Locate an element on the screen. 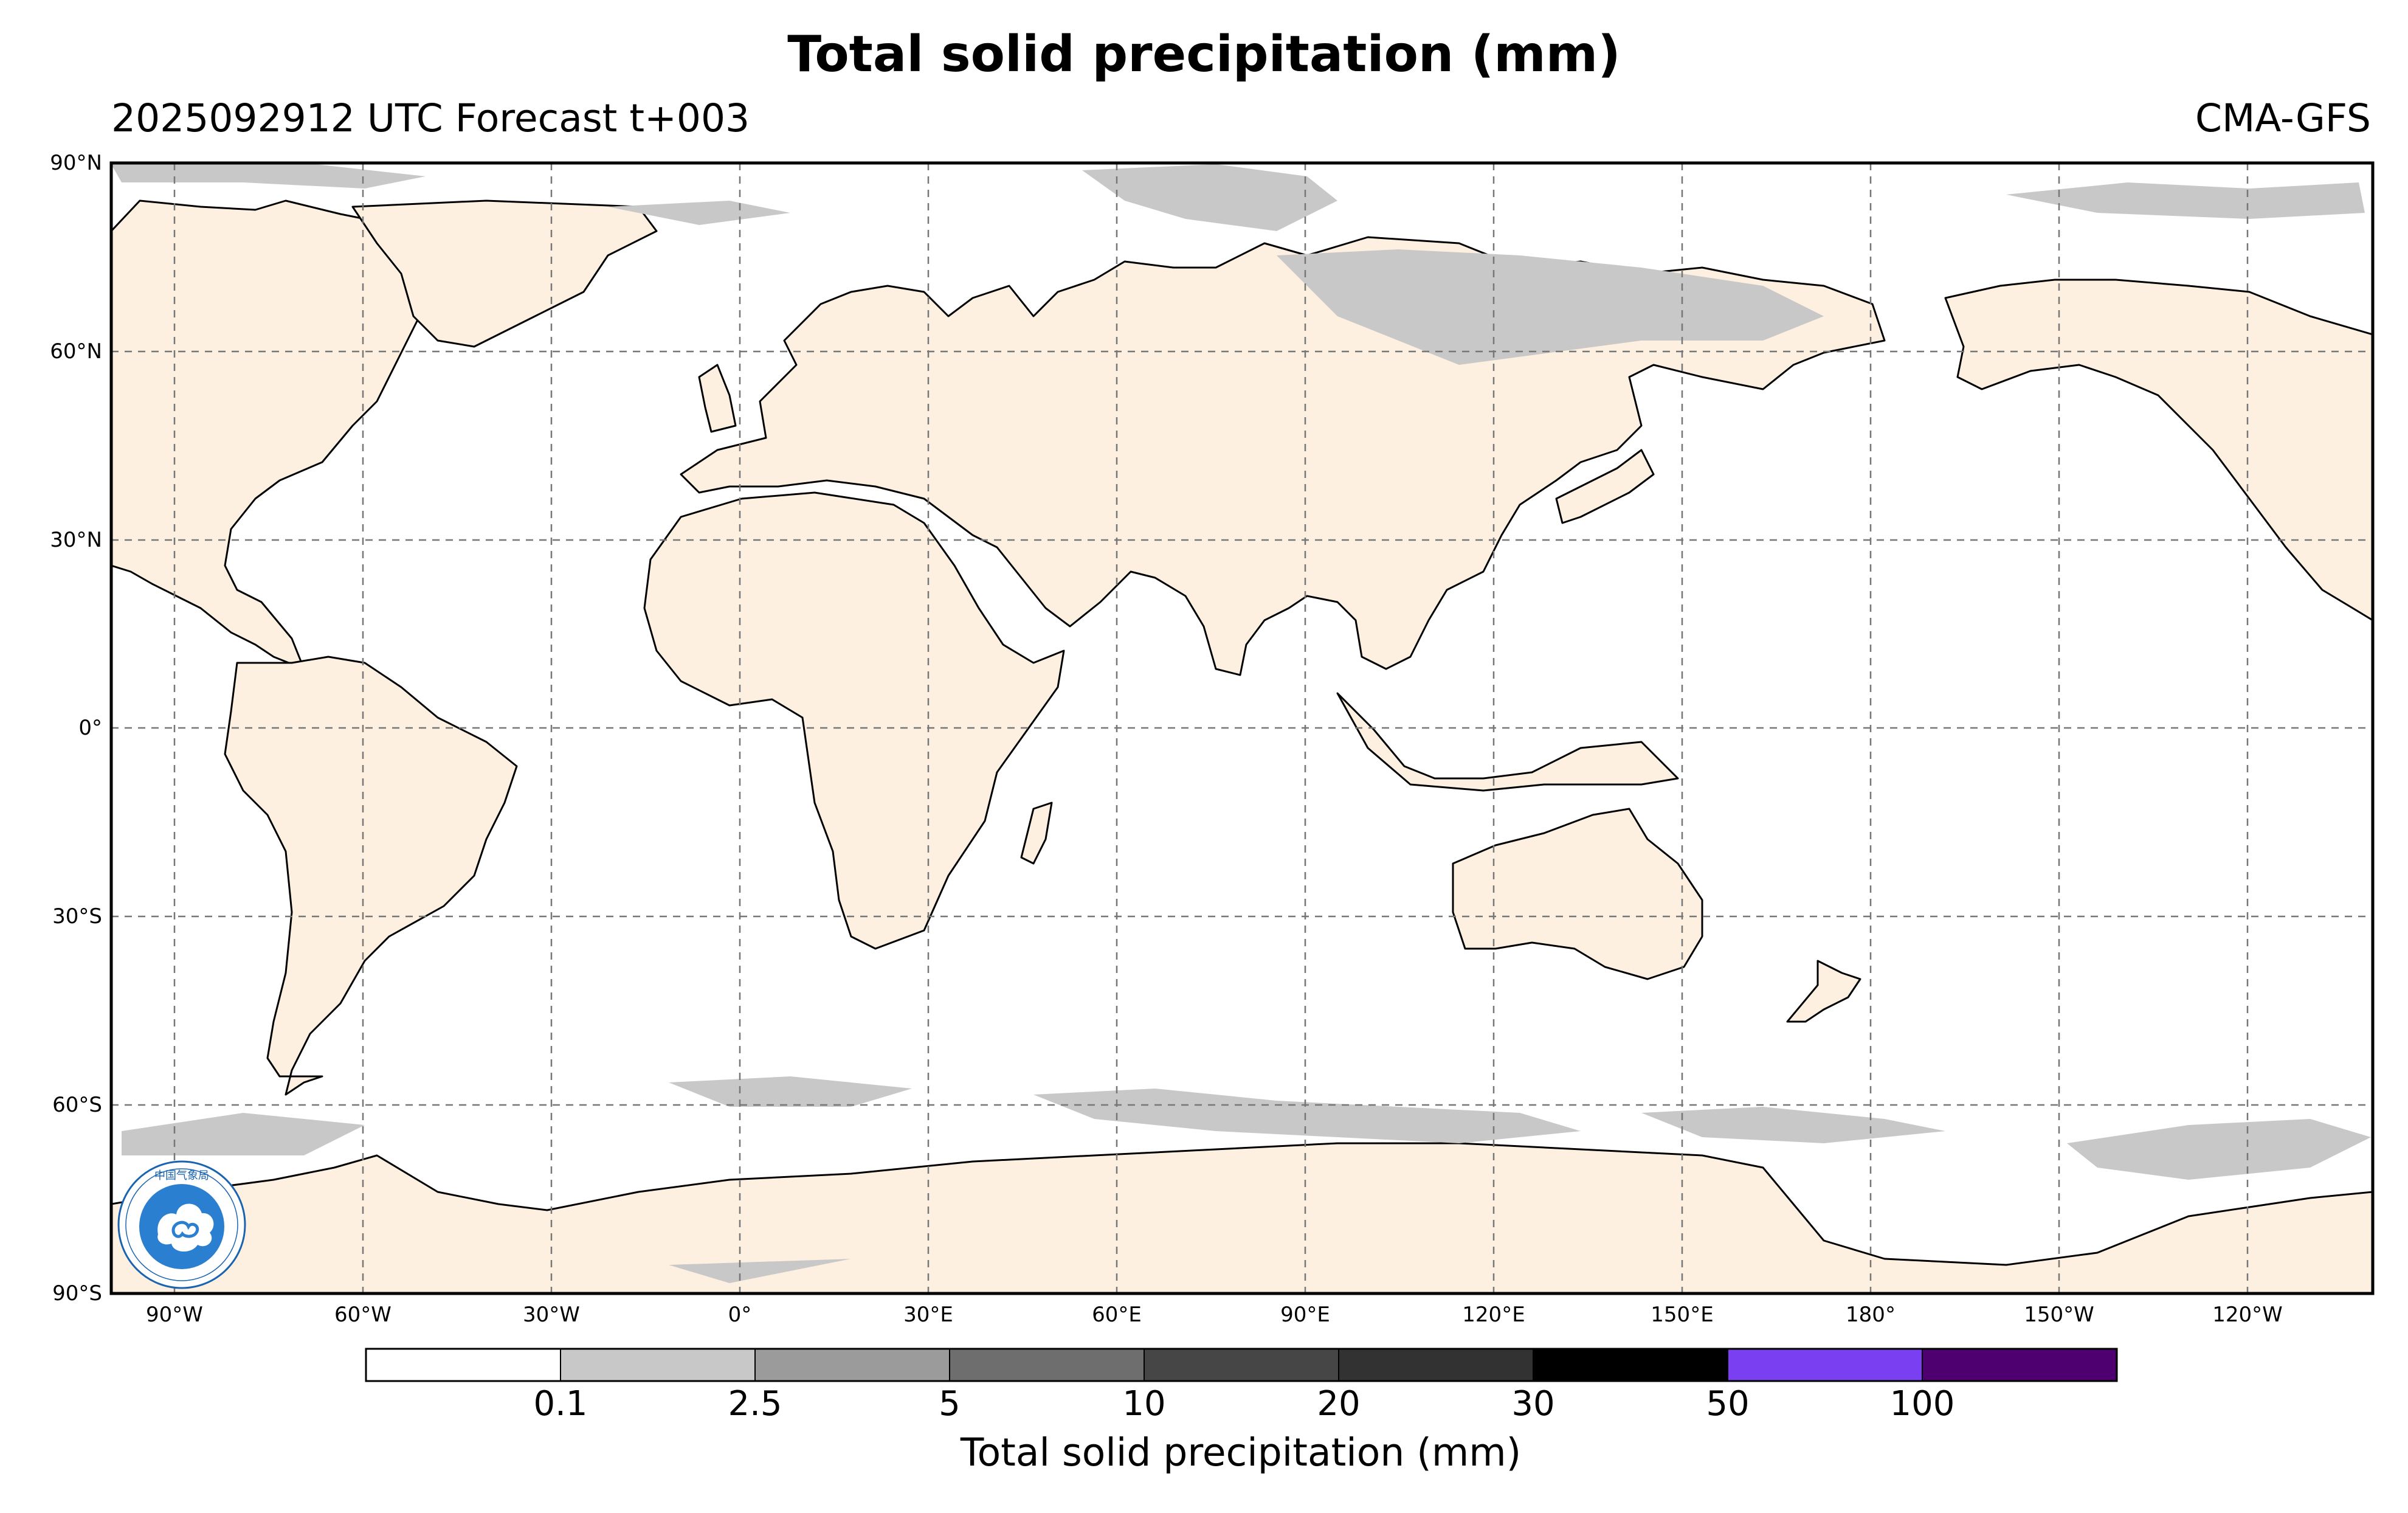 Image resolution: width=2408 pixels, height=1513 pixels. lat-tick-90n: 90°N is located at coordinates (76, 163).